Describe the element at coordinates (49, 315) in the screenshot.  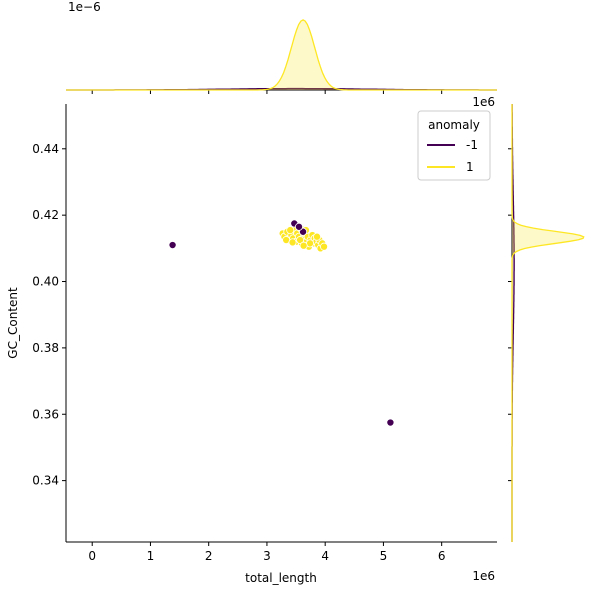
I see `y-axis-ticks: 0.34 0.36 0.38 0.40 0.42 0.44` at that location.